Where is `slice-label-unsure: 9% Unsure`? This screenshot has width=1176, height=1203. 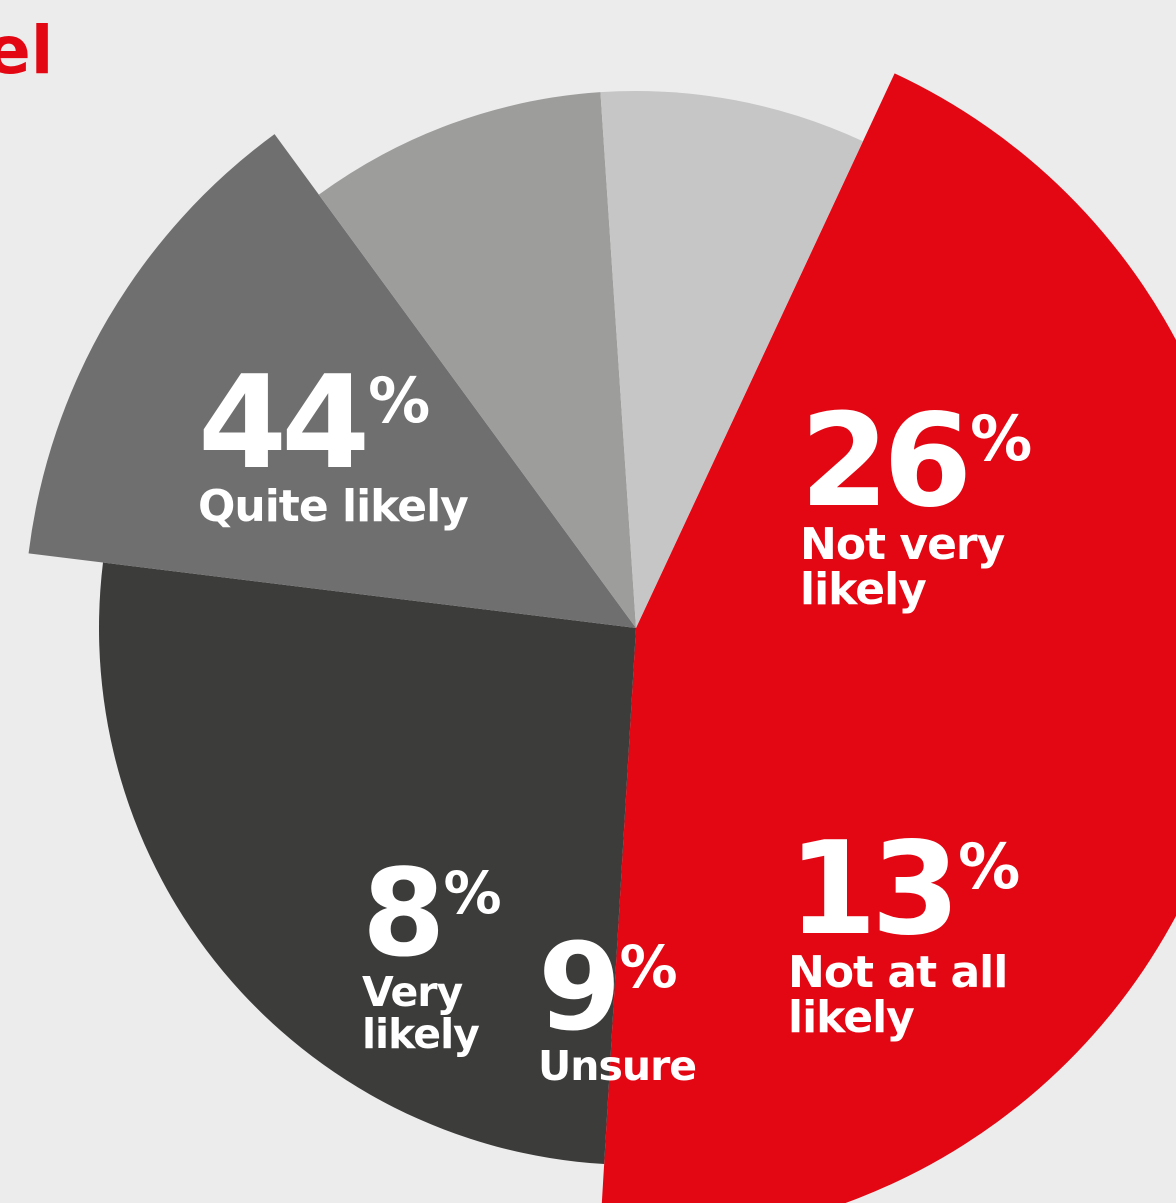
slice-label-unsure: 9% Unsure is located at coordinates (617, 1005).